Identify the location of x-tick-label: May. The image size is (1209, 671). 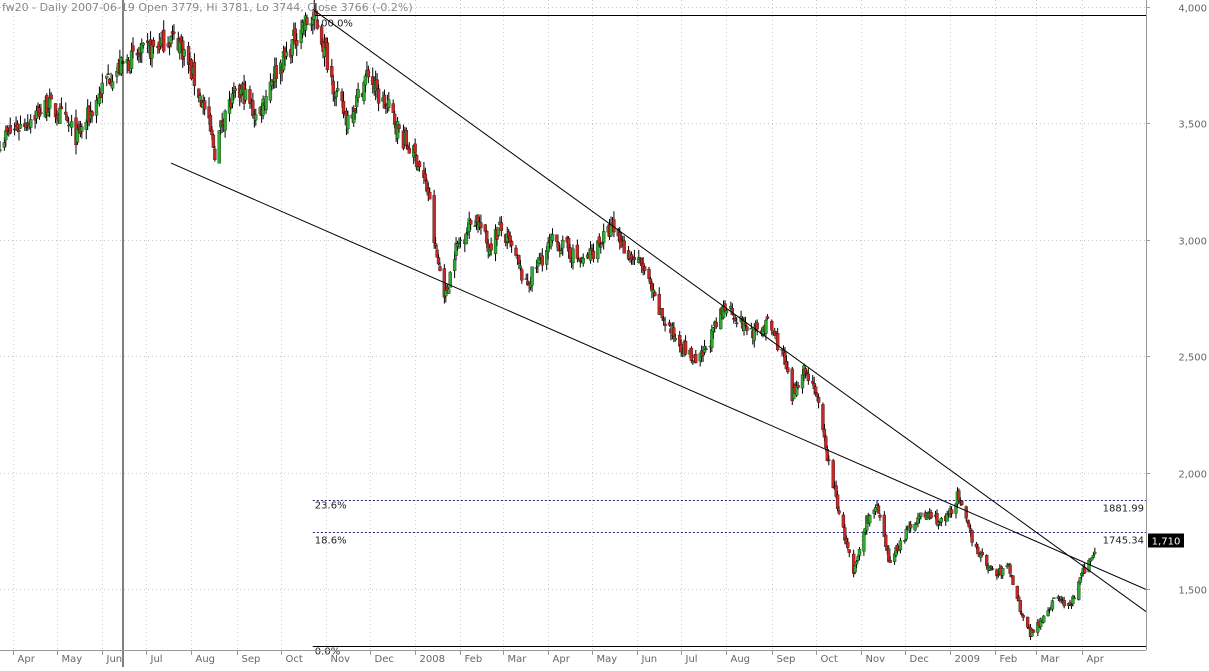
(72, 659).